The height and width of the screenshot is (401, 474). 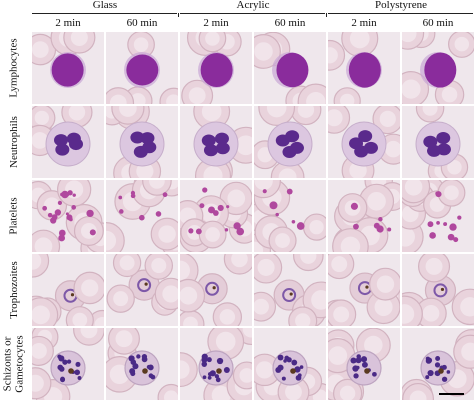 I want to click on row-label-schizonts-wrap: Schizonts or Gametocytes, so click(x=14, y=364).